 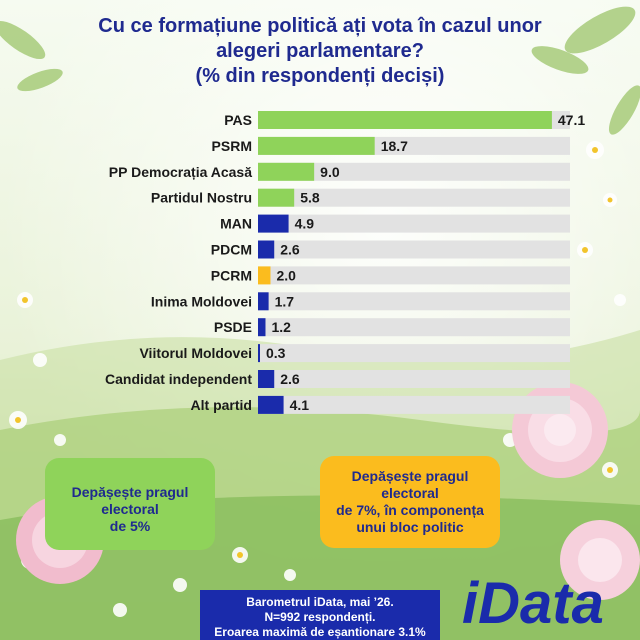 I want to click on legend-green-line-1: Depășește pragul, so click(x=130, y=492).